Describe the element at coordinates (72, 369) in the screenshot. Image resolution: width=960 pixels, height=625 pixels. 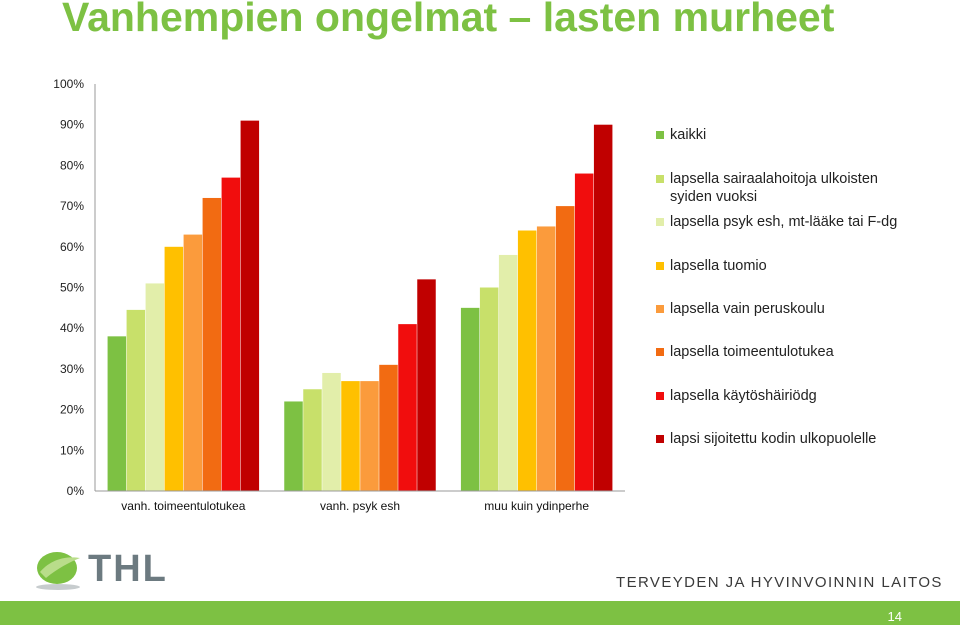
I see `y-tick-label: 30%` at that location.